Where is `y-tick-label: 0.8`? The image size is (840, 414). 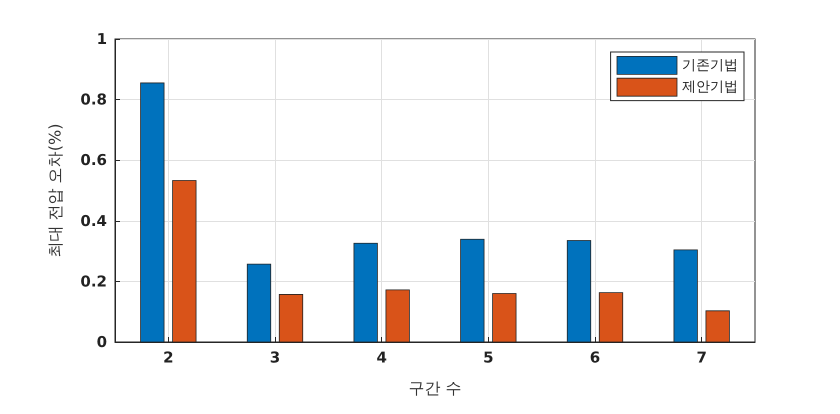 y-tick-label: 0.8 is located at coordinates (93, 99).